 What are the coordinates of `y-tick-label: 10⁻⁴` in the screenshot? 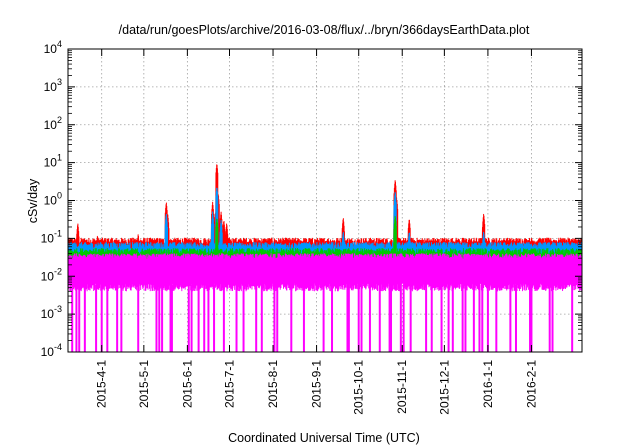 It's located at (51, 350).